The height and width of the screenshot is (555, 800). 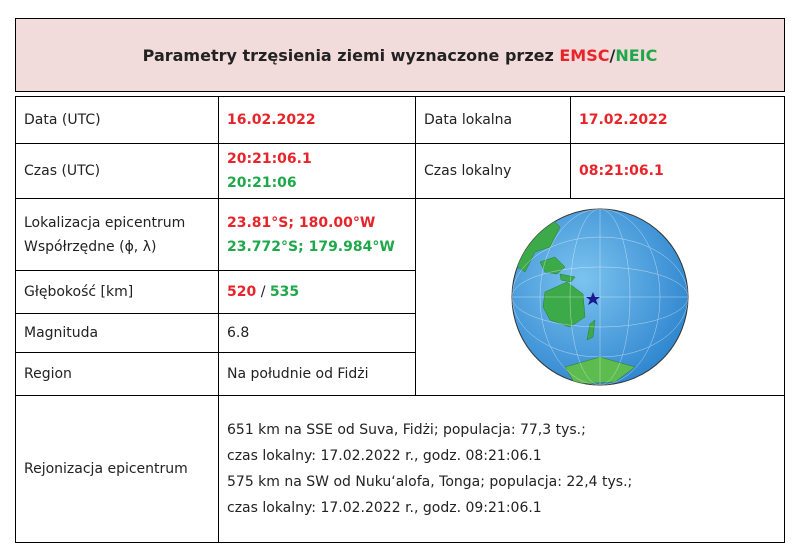 What do you see at coordinates (298, 374) in the screenshot?
I see `text: Na południe od Fidżi` at bounding box center [298, 374].